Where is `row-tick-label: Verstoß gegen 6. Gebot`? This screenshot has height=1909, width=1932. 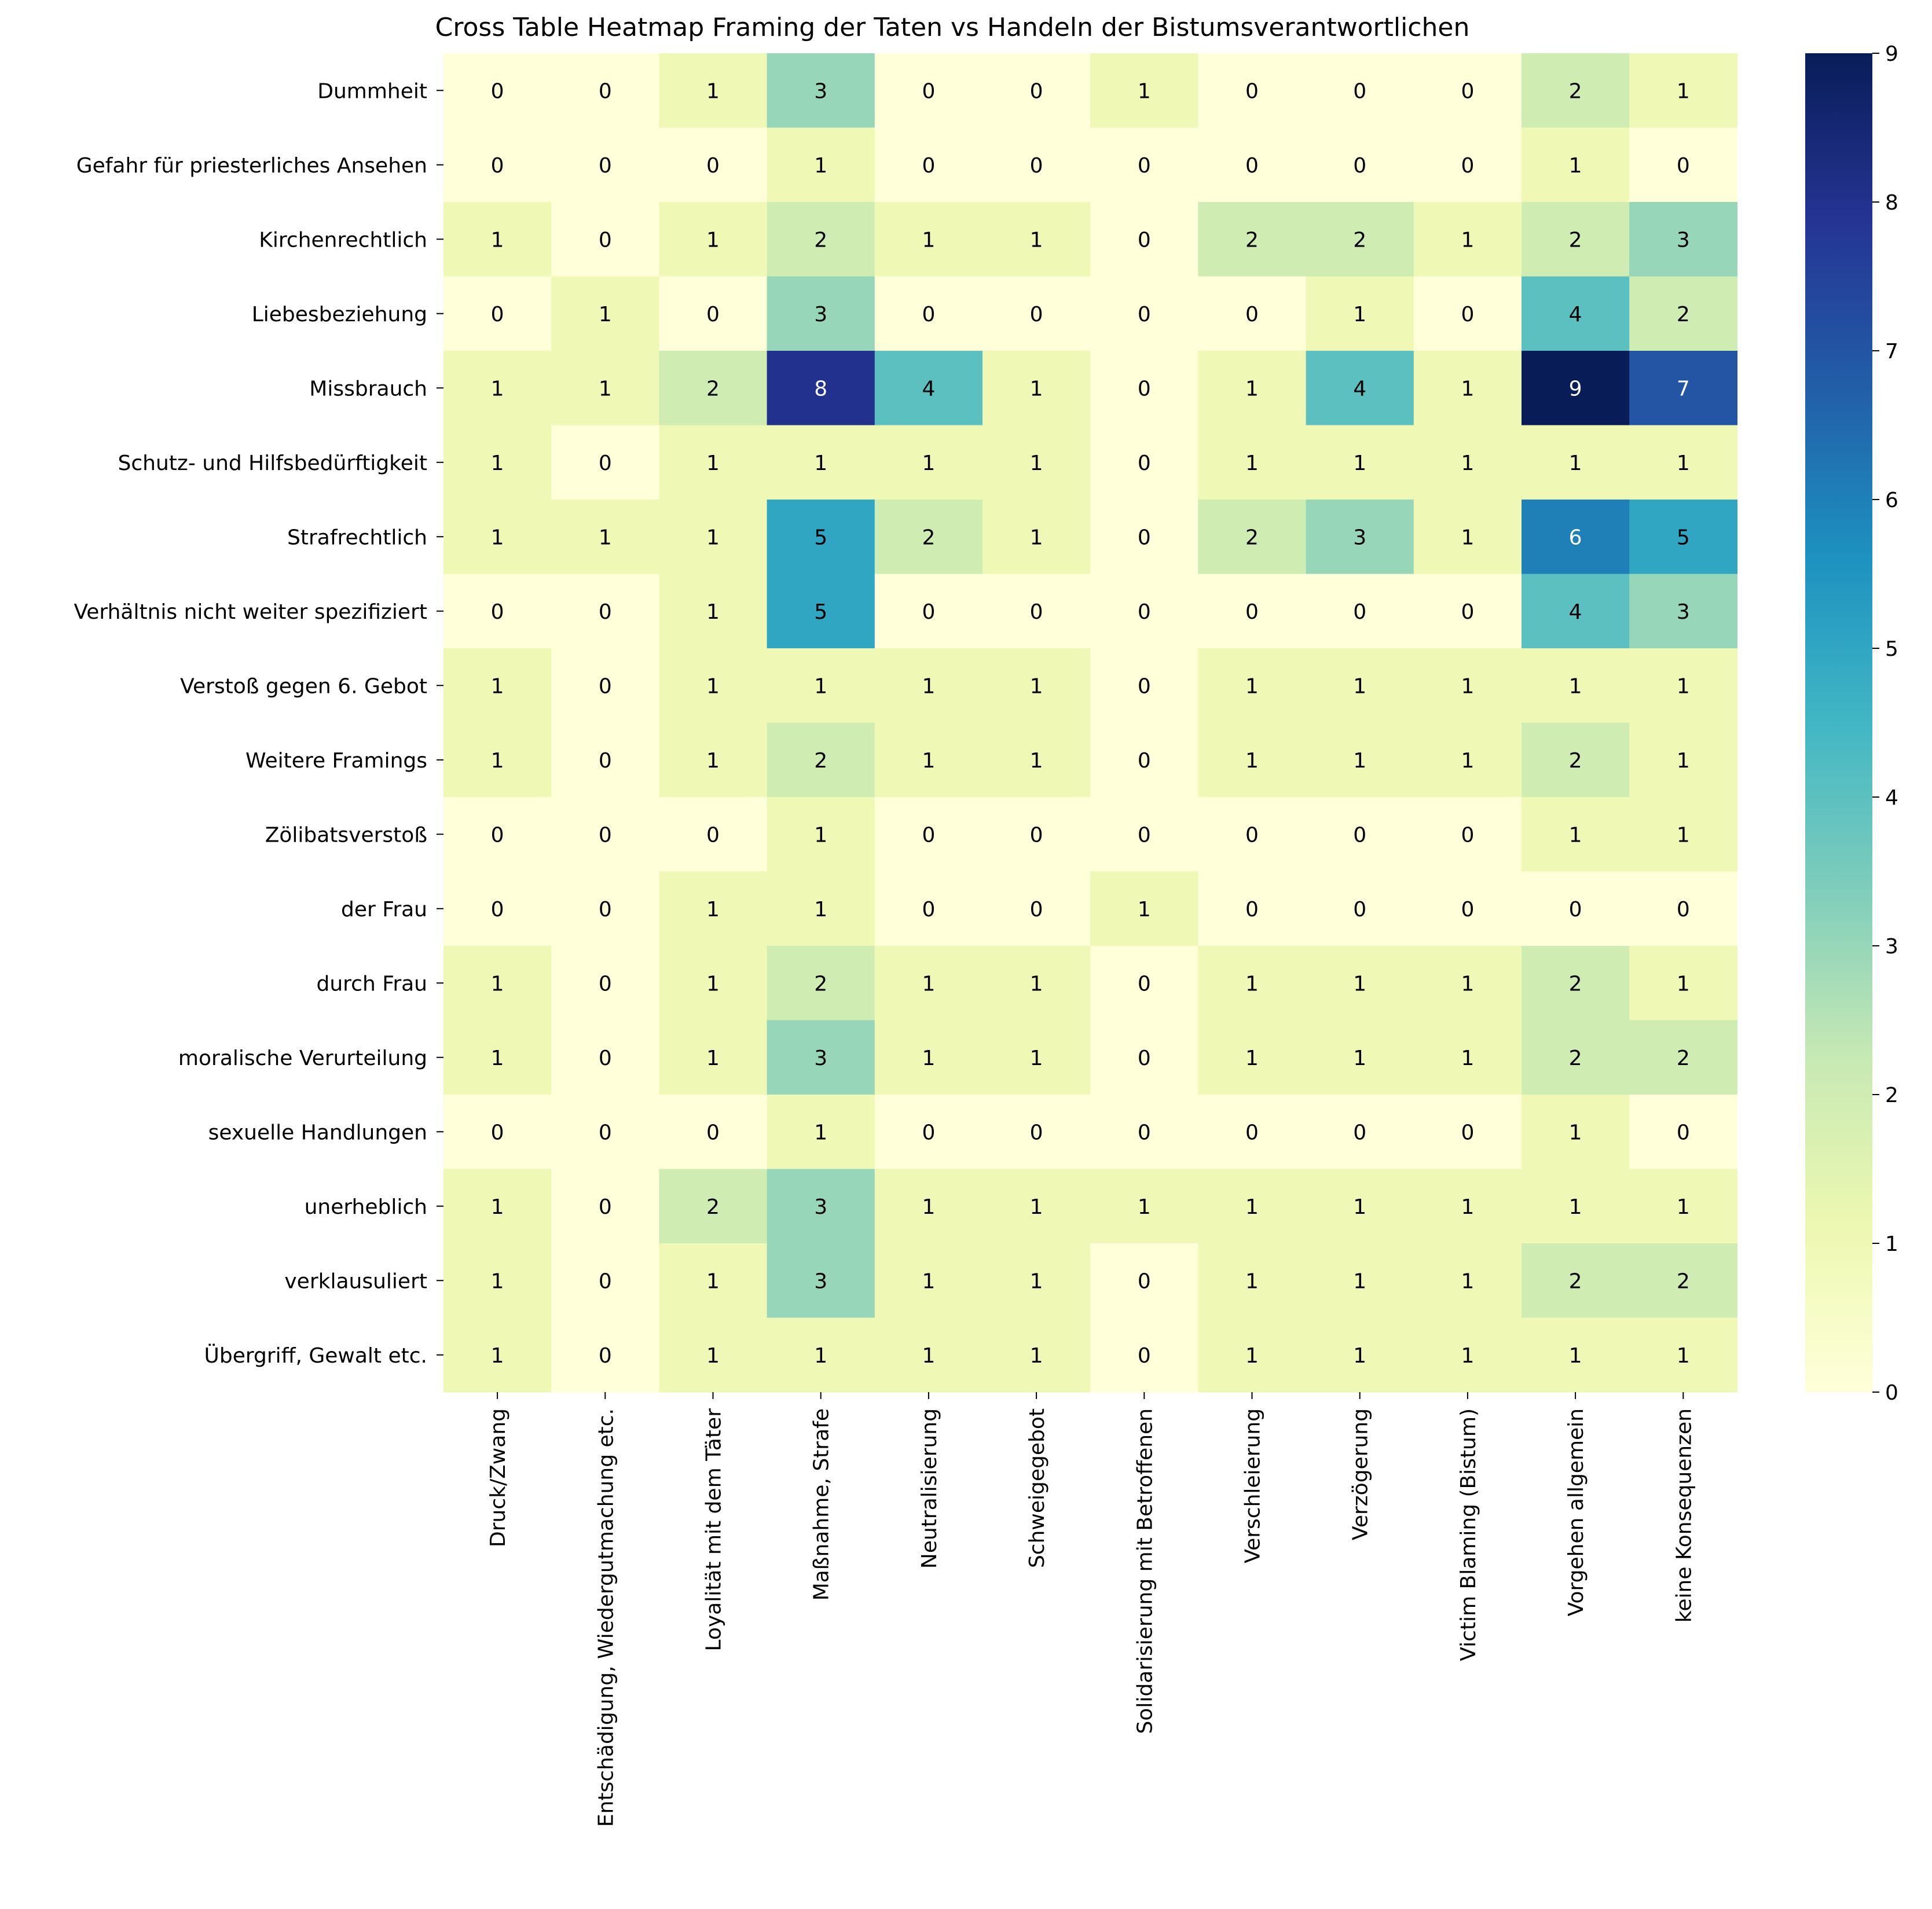 row-tick-label: Verstoß gegen 6. Gebot is located at coordinates (303, 686).